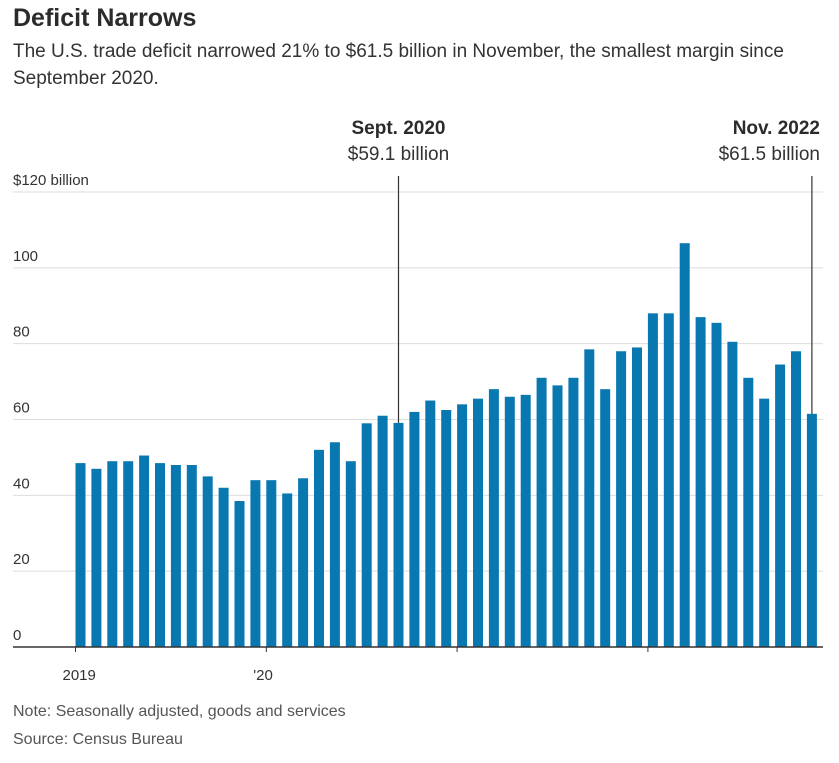  What do you see at coordinates (398, 154) in the screenshot?
I see `annotation-value: $59.1 billion` at bounding box center [398, 154].